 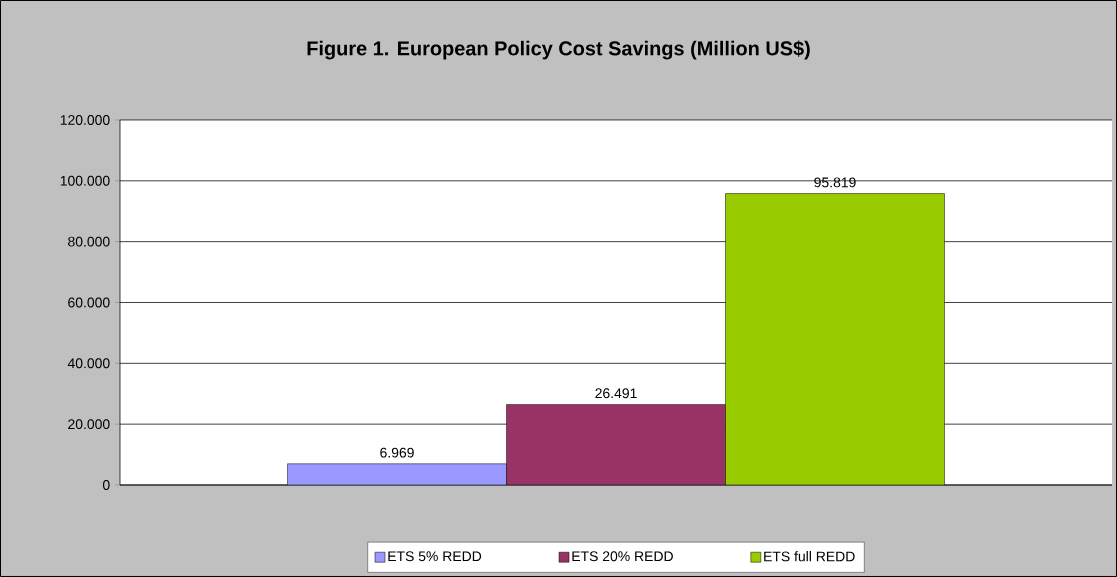 I want to click on y-tick-label: 100.000, so click(x=85, y=180).